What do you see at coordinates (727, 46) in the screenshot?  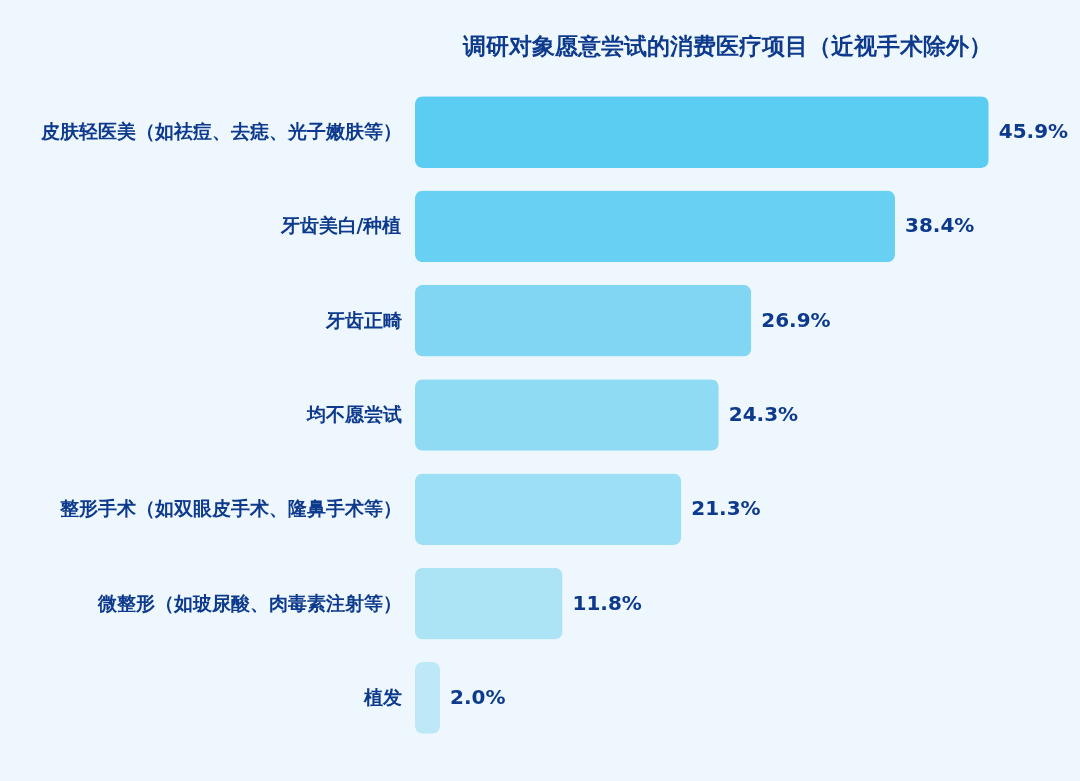 I see `chart-title: 调研对象愿意尝试的消费医疗项目（近视手术除外）` at bounding box center [727, 46].